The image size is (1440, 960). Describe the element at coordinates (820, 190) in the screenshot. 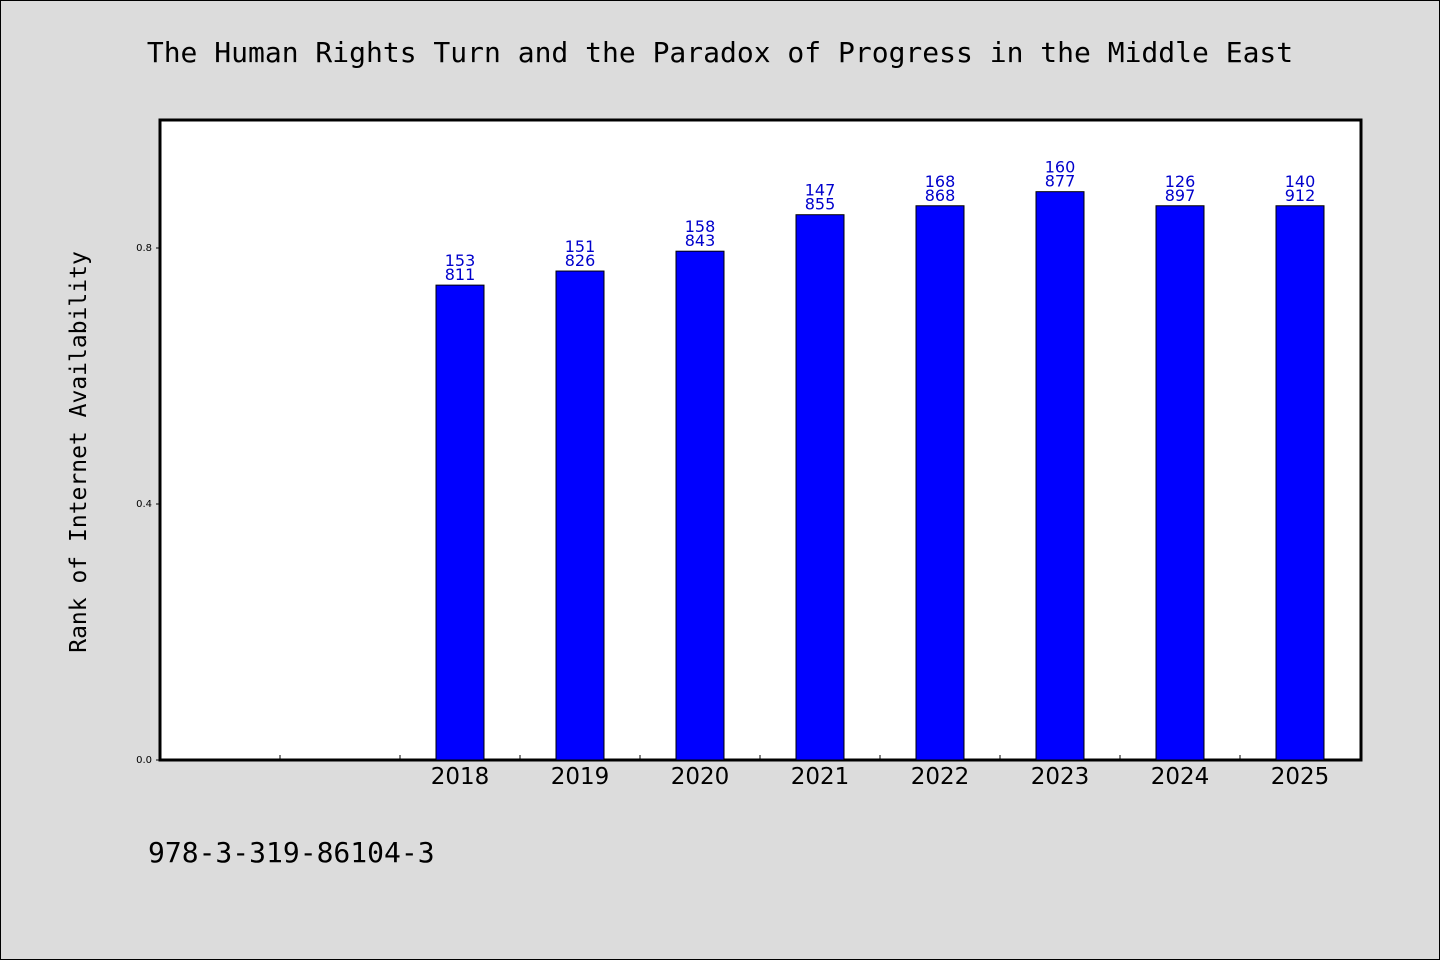

I see `bar-label-top: 147` at that location.